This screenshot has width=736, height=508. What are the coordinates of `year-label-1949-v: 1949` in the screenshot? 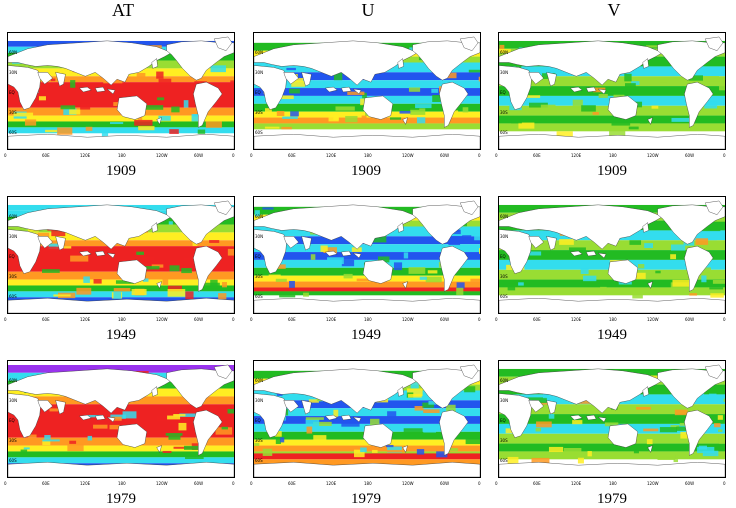 It's located at (612, 335).